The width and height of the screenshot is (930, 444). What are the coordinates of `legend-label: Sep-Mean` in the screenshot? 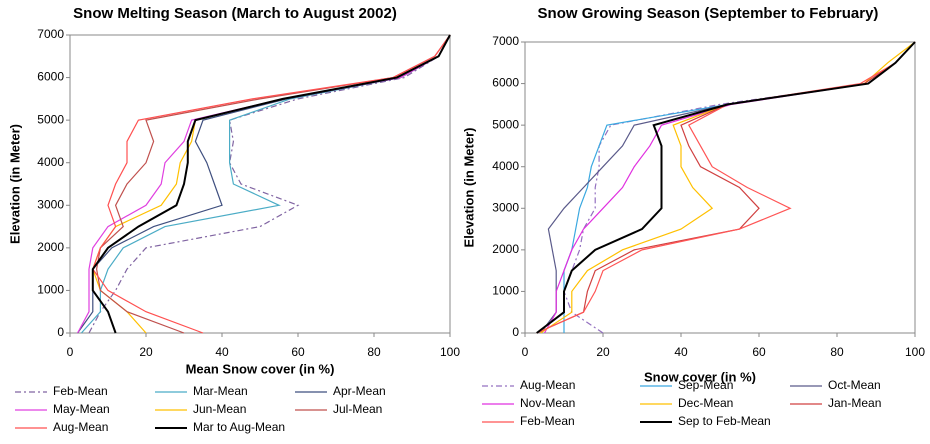 It's located at (705, 385).